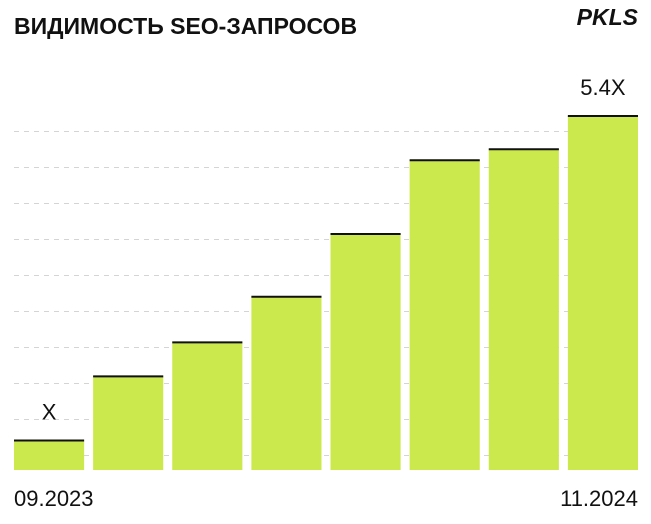  Describe the element at coordinates (599, 498) in the screenshot. I see `x-tick-label: 11.2024` at that location.